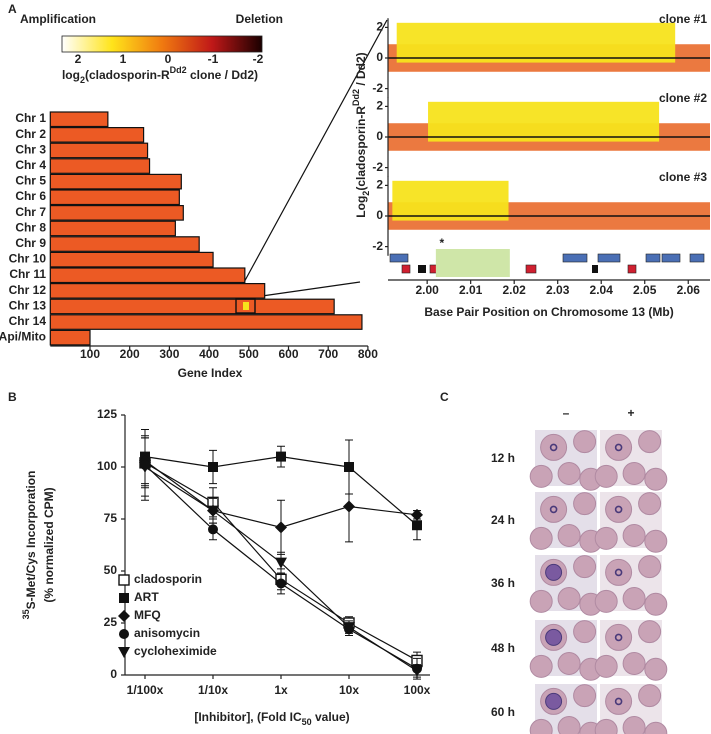 The height and width of the screenshot is (734, 711). What do you see at coordinates (167, 633) in the screenshot?
I see `legend-label: anisomycin` at bounding box center [167, 633].